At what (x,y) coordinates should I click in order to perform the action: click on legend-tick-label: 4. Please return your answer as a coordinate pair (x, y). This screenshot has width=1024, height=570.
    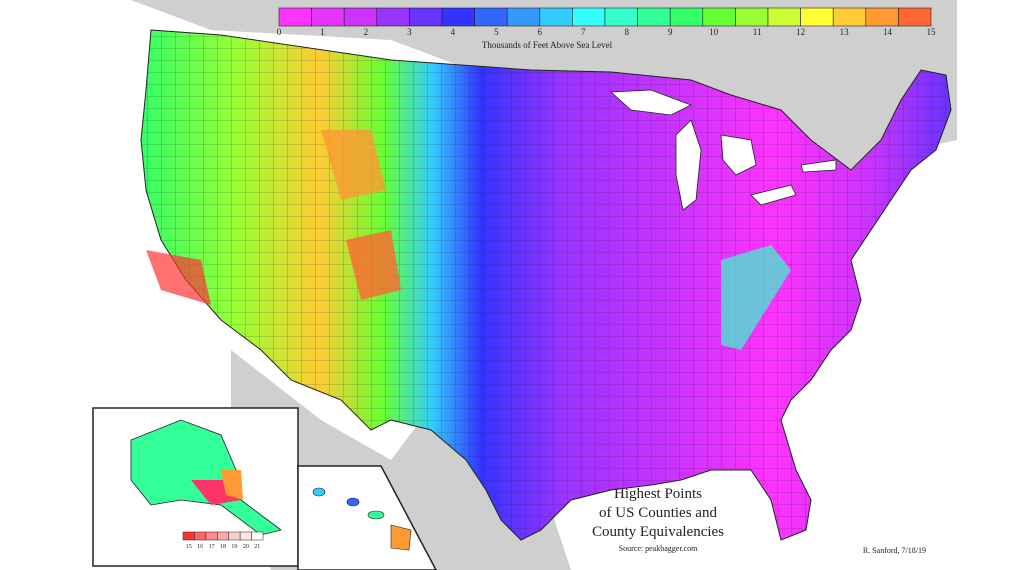
    Looking at the image, I should click on (453, 32).